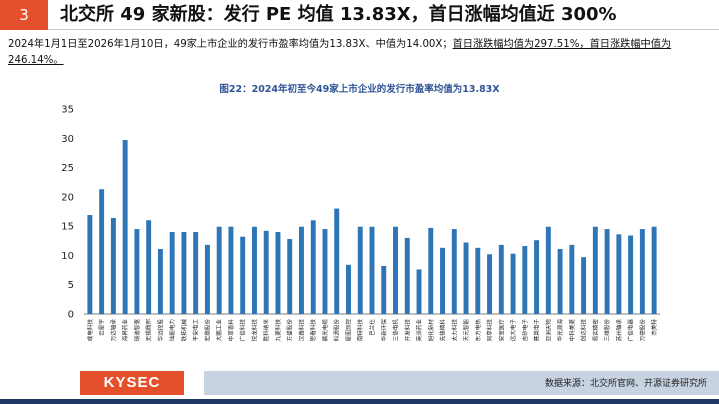  Describe the element at coordinates (290, 330) in the screenshot. I see `x-tick-label: 方盛股份` at that location.